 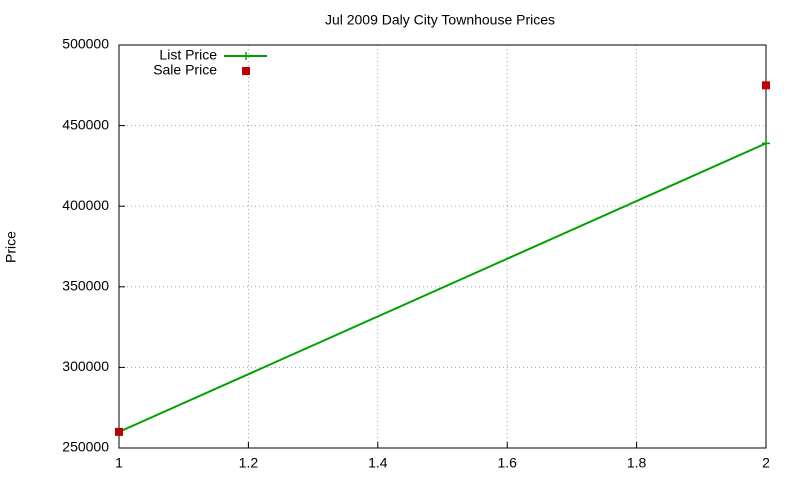 I want to click on chart-title: Jul 2009 Daly City Townhouse Prices, so click(x=440, y=20).